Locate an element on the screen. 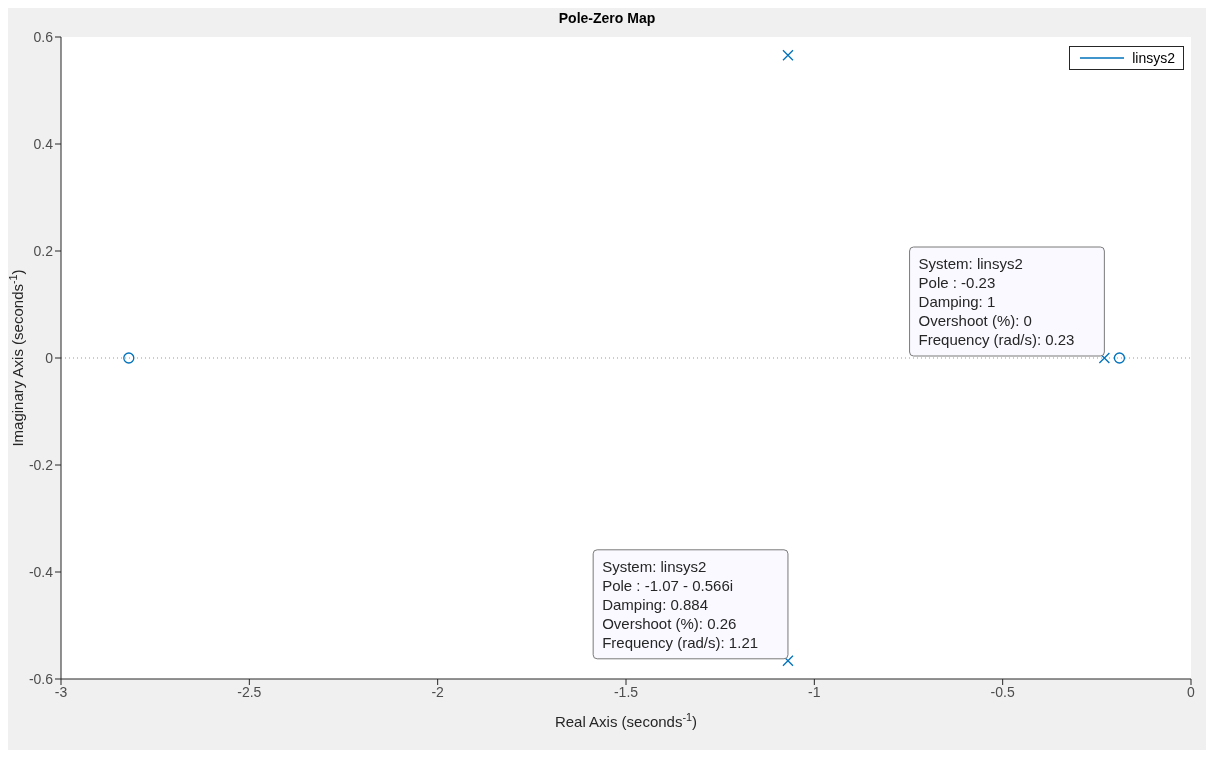 Image resolution: width=1214 pixels, height=758 pixels. x-tick-label: -1.5 is located at coordinates (626, 691).